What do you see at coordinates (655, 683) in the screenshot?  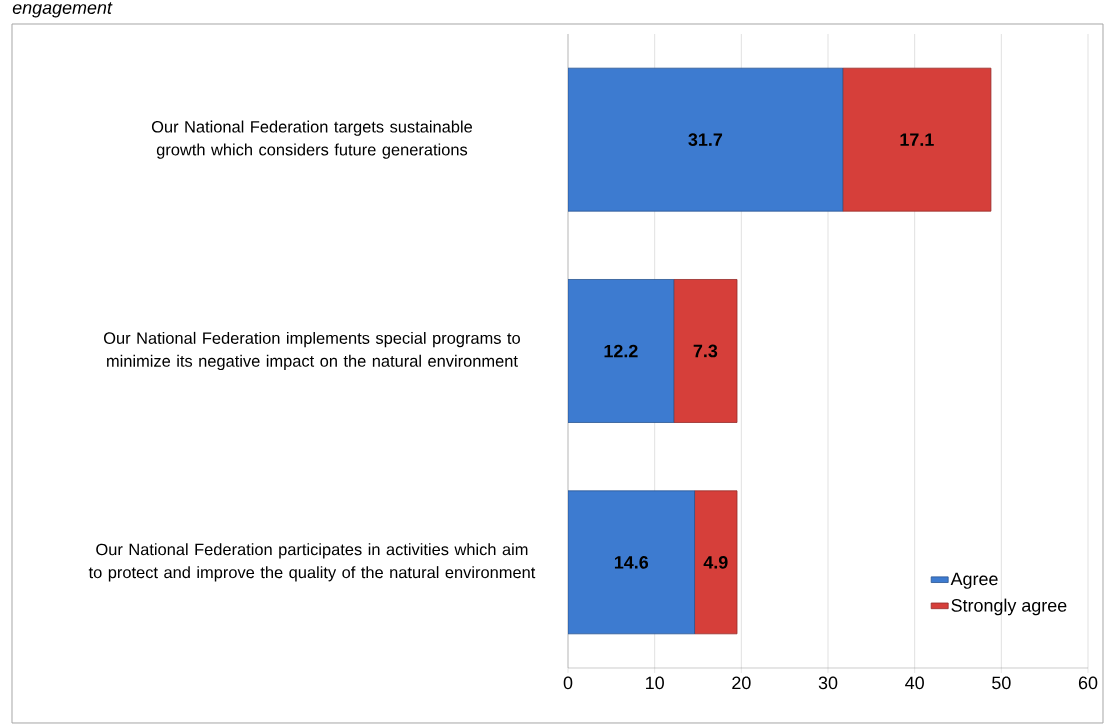 I see `x-tick-label: 10` at bounding box center [655, 683].